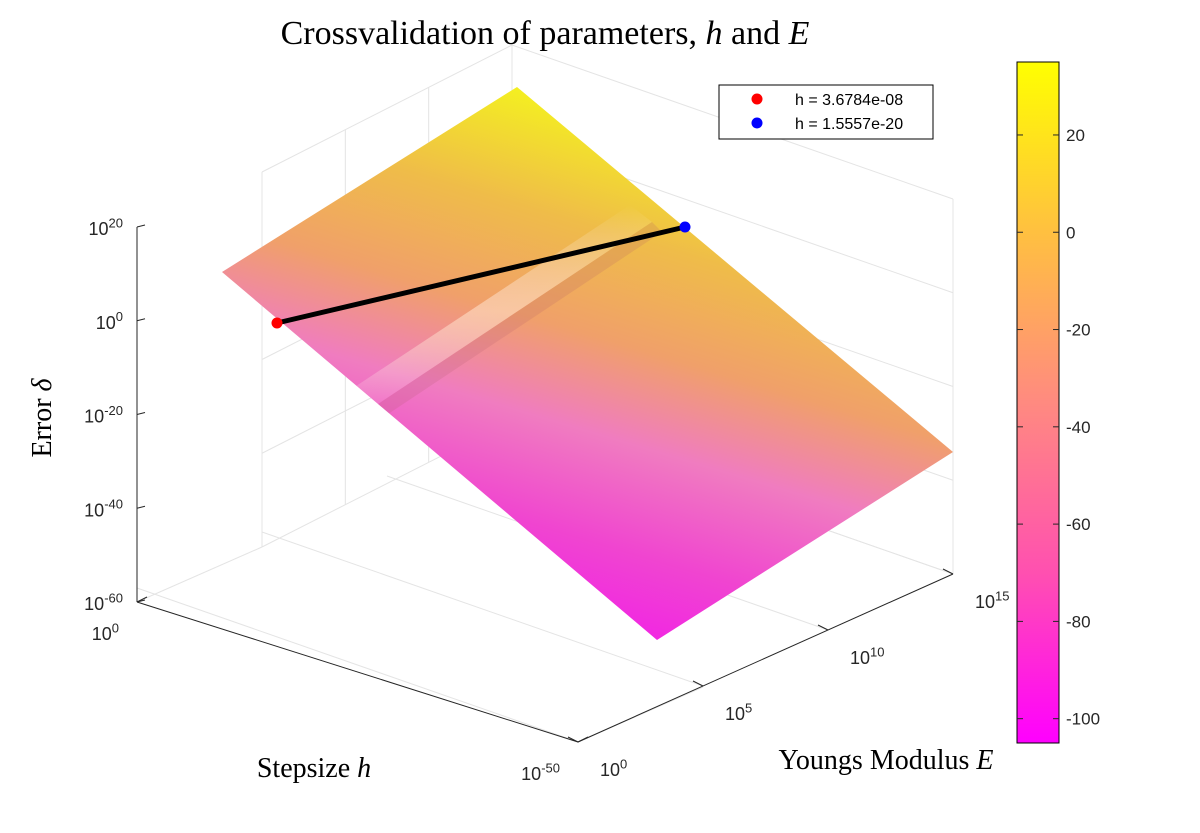 This screenshot has width=1200, height=833. I want to click on x-tick-label-exp: 10, so click(877, 651).